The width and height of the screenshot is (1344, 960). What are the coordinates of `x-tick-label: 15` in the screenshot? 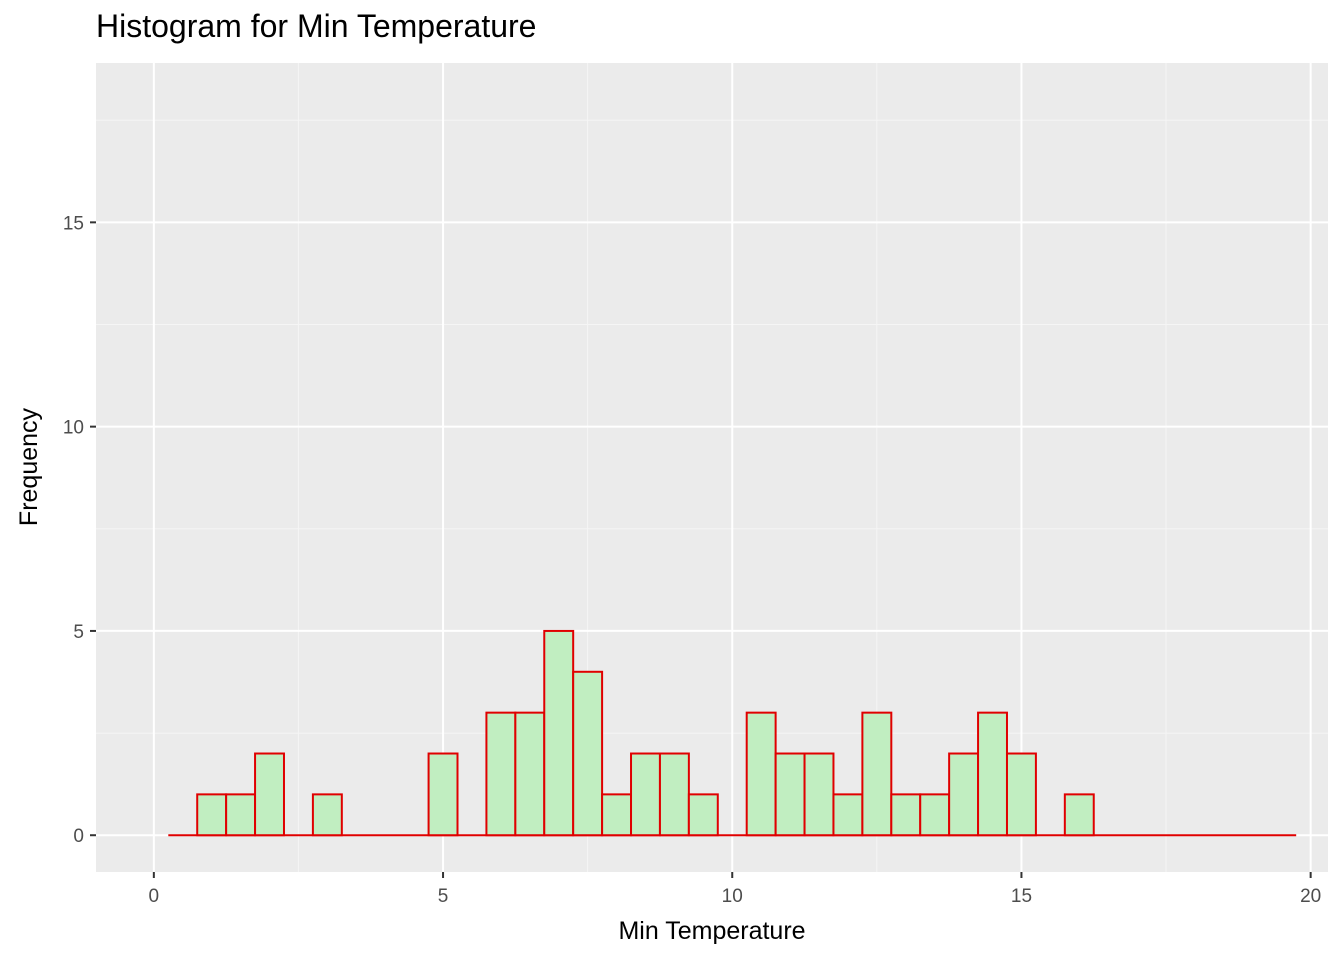 It's located at (1021, 896).